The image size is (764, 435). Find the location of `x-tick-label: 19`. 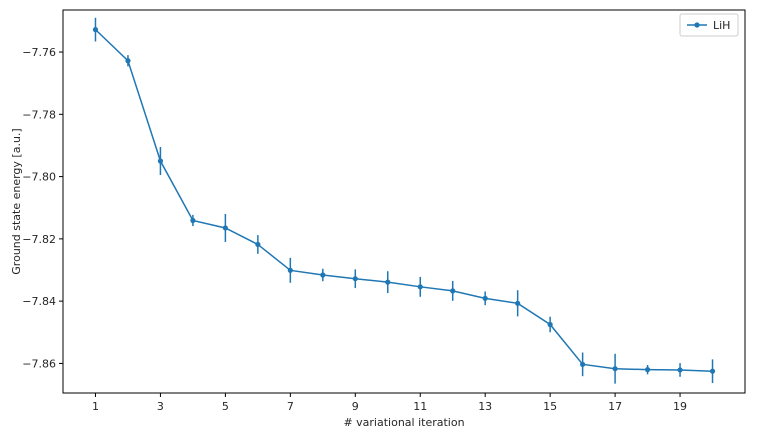

x-tick-label: 19 is located at coordinates (680, 406).